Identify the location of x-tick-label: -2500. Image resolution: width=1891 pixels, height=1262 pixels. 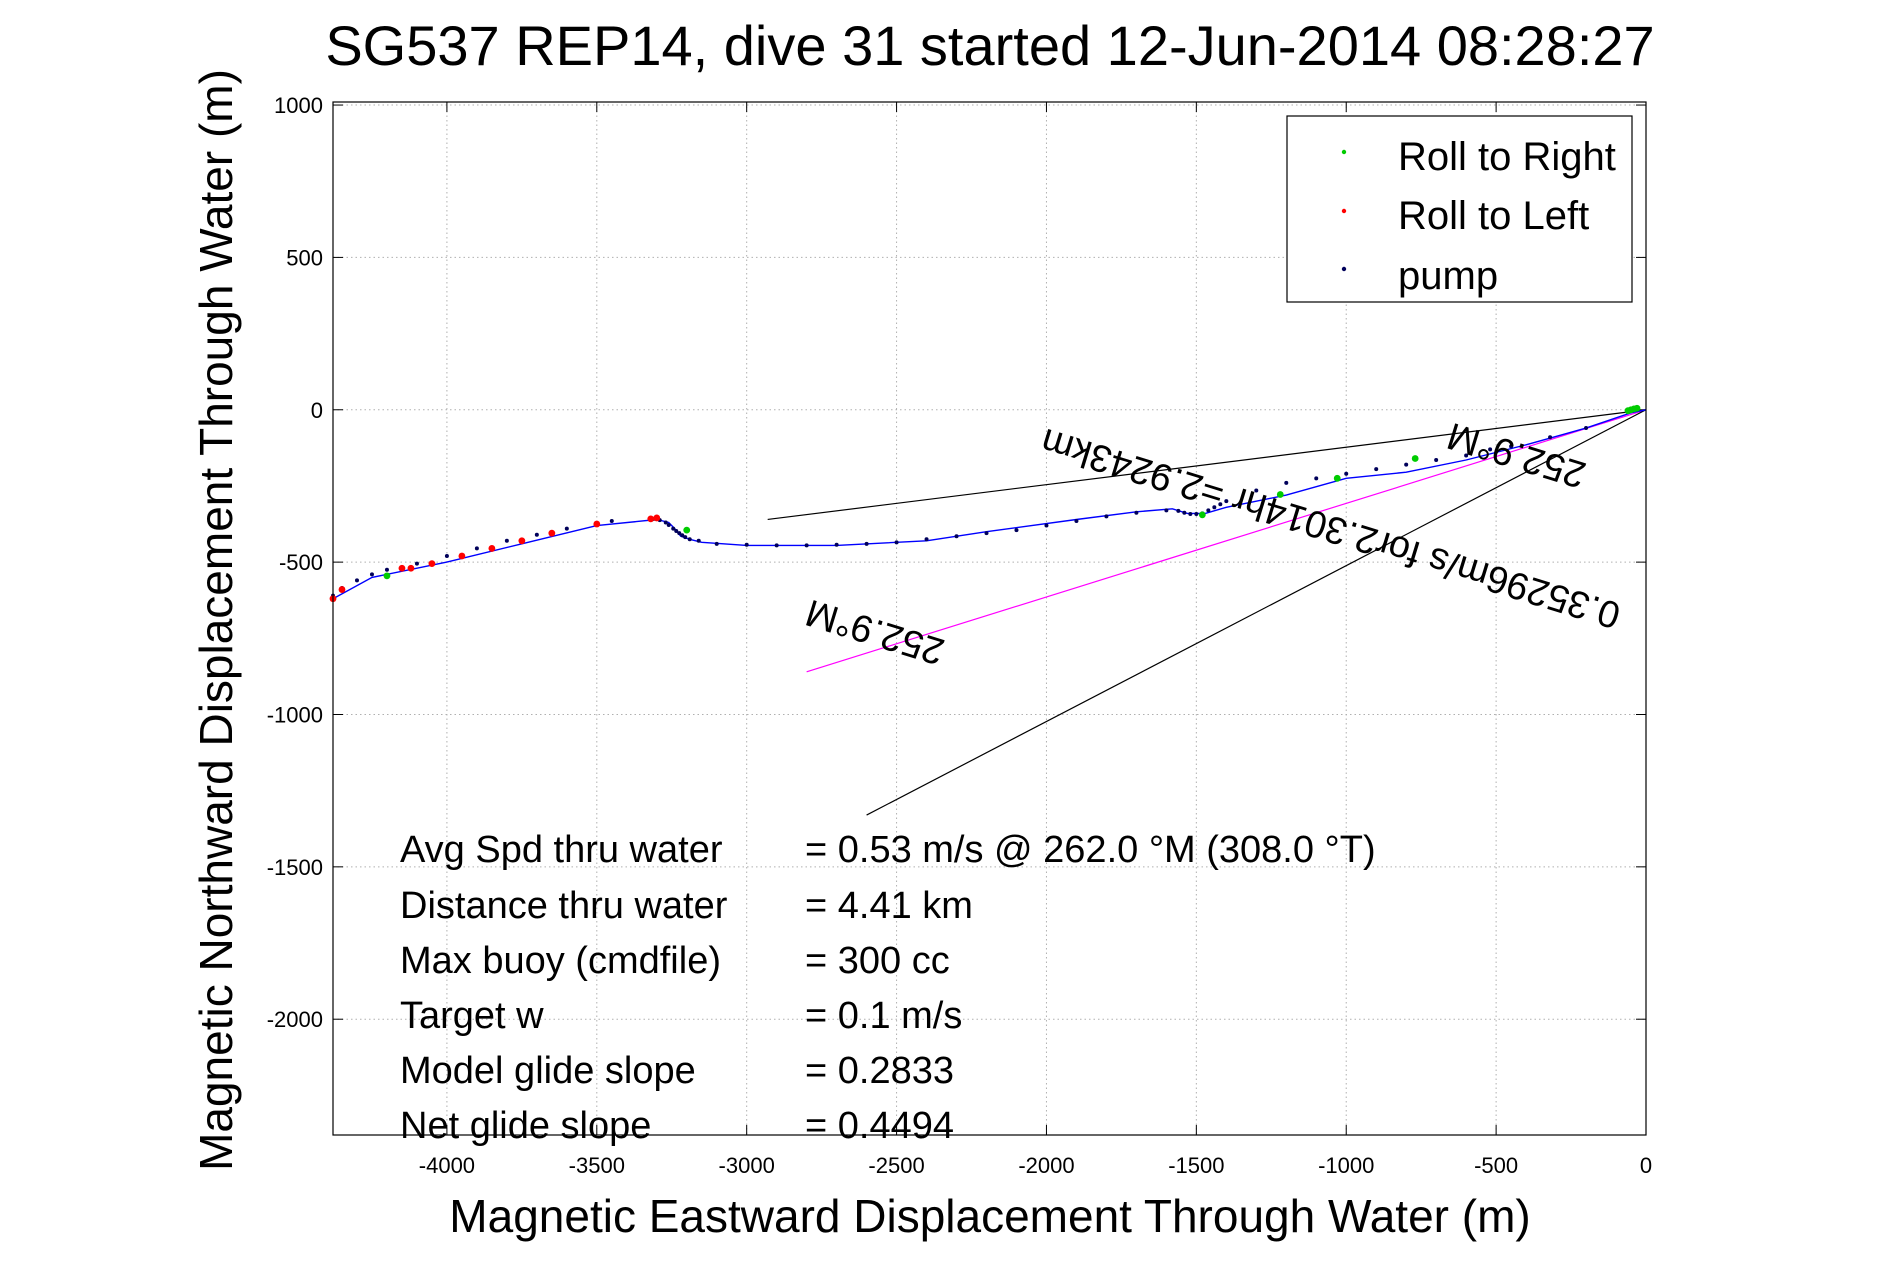
(896, 1165).